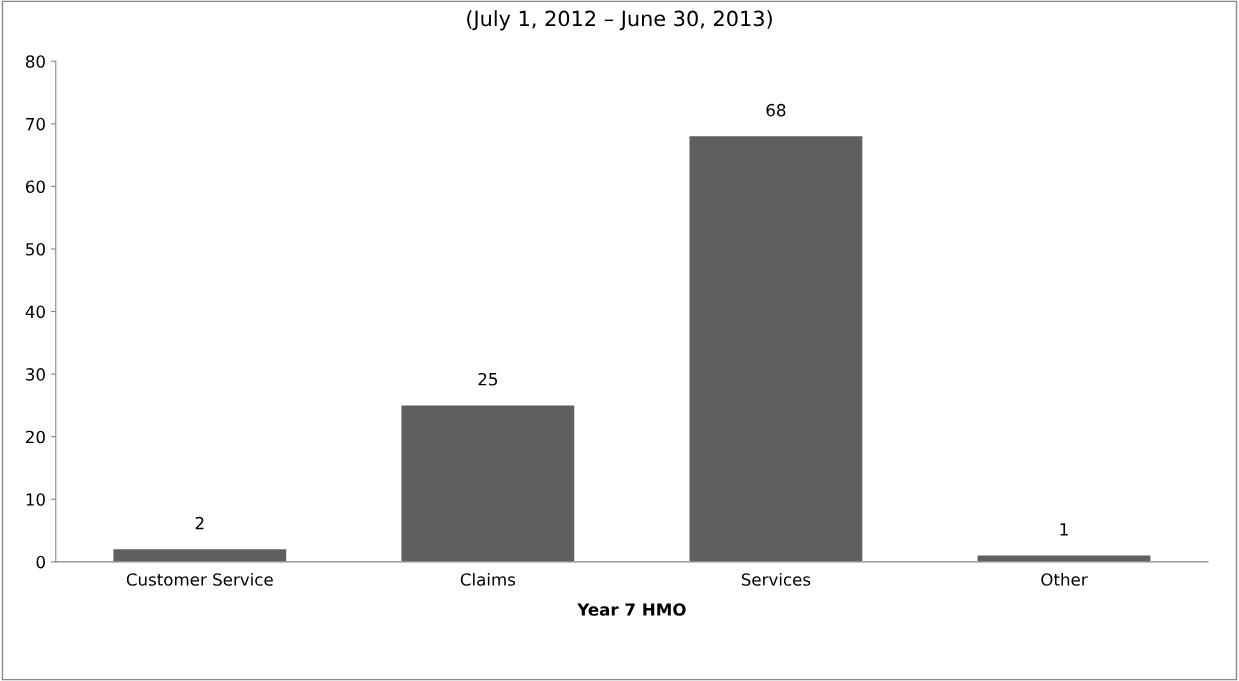  What do you see at coordinates (487, 379) in the screenshot?
I see `data-label: 25` at bounding box center [487, 379].